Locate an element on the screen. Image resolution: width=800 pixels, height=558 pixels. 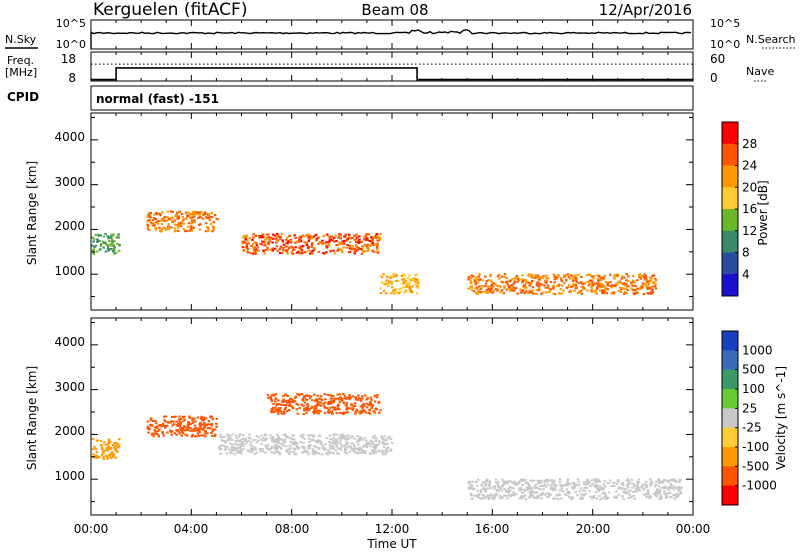
velocity-colorbar-tick-label: -25 is located at coordinates (752, 428).